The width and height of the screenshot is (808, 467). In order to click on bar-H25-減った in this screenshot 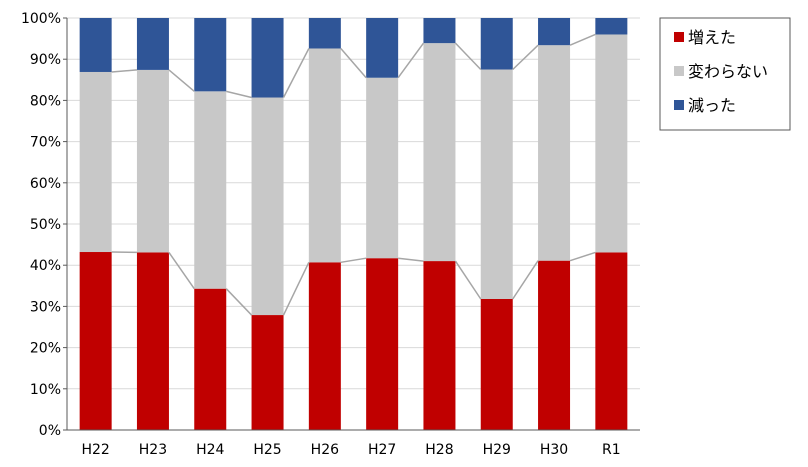, I will do `click(268, 58)`.